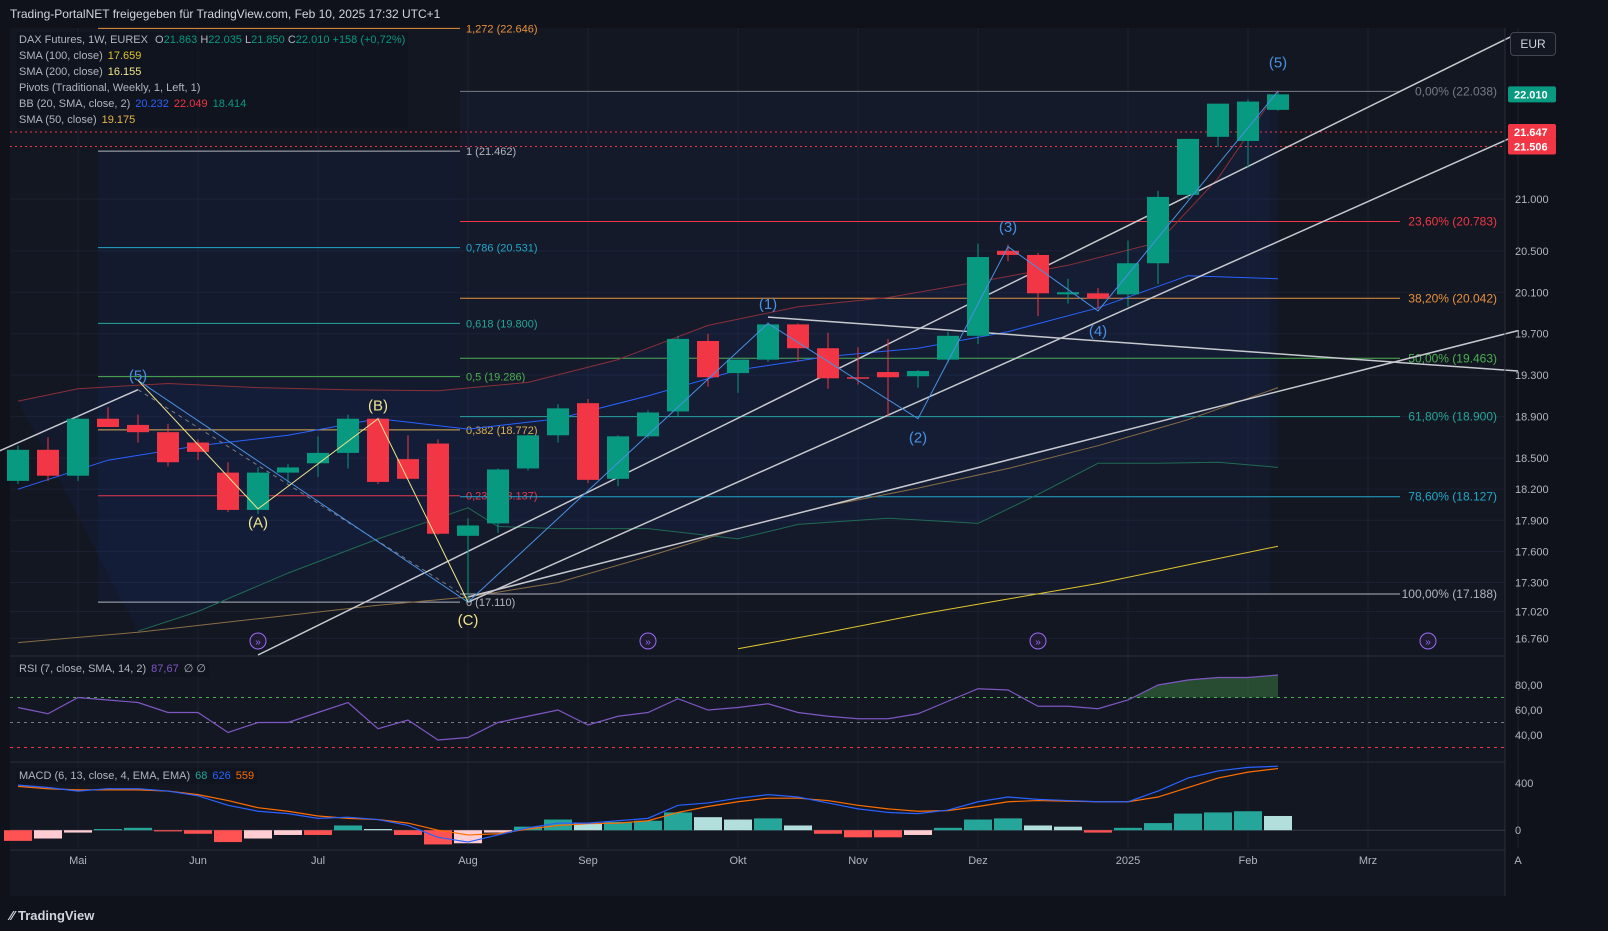 The height and width of the screenshot is (931, 1608). What do you see at coordinates (766, 858) in the screenshot?
I see `time-axis: Mai Jun Jul Aug Sep Okt Nov Dez 2025 Feb Mrz A` at bounding box center [766, 858].